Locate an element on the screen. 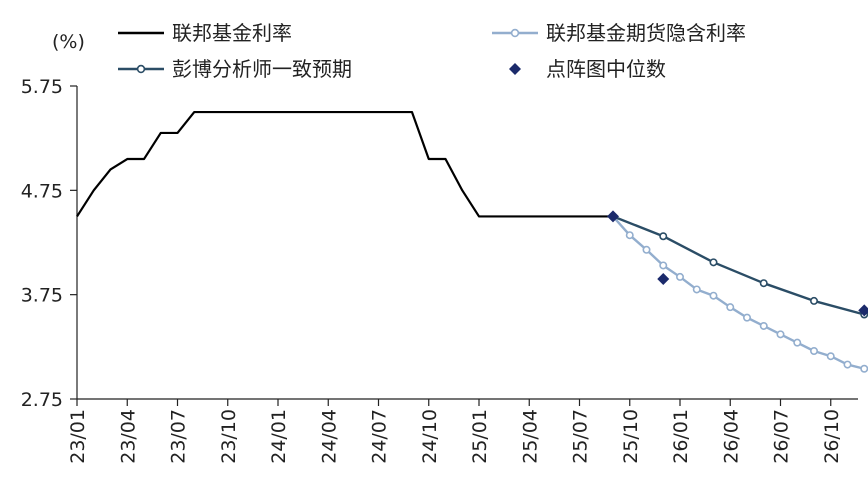 Image resolution: width=868 pixels, height=496 pixels. y-tick-label: 4.75 is located at coordinates (42, 191).